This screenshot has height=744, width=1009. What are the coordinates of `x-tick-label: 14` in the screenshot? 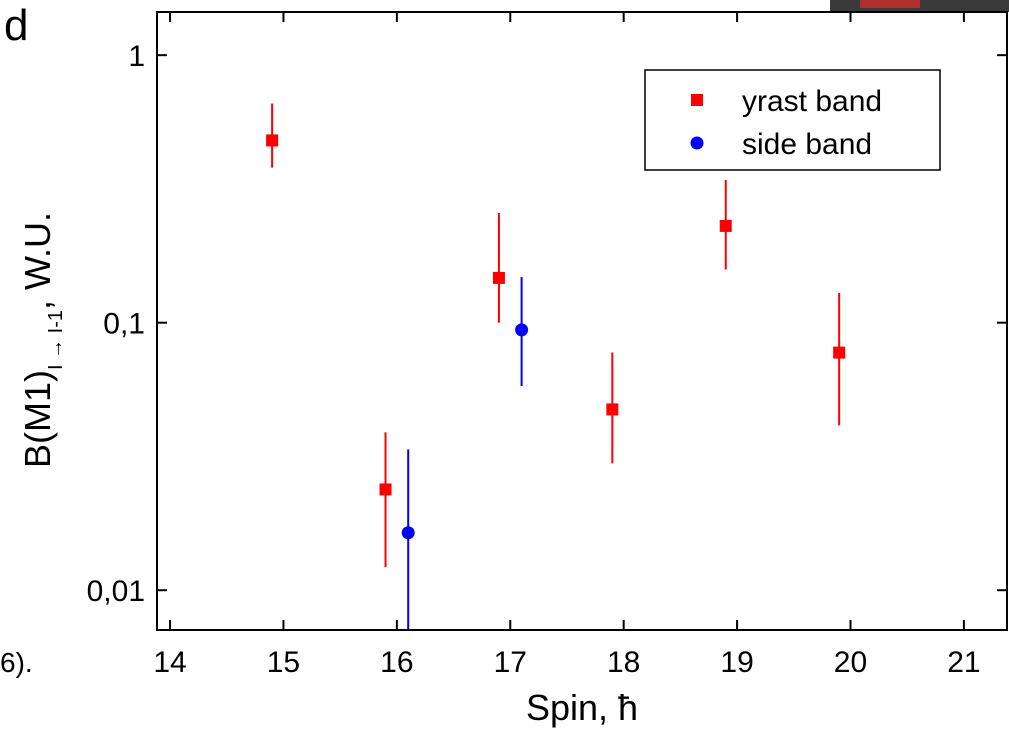 It's located at (169, 662).